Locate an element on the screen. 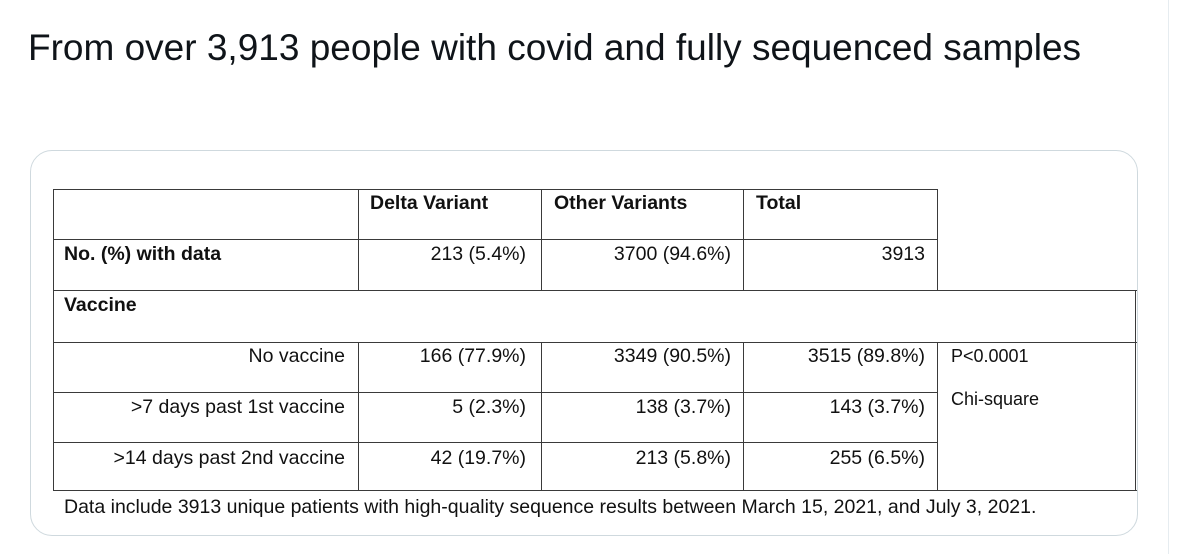 The height and width of the screenshot is (554, 1200). test-name-text: Chi-square is located at coordinates (995, 399).